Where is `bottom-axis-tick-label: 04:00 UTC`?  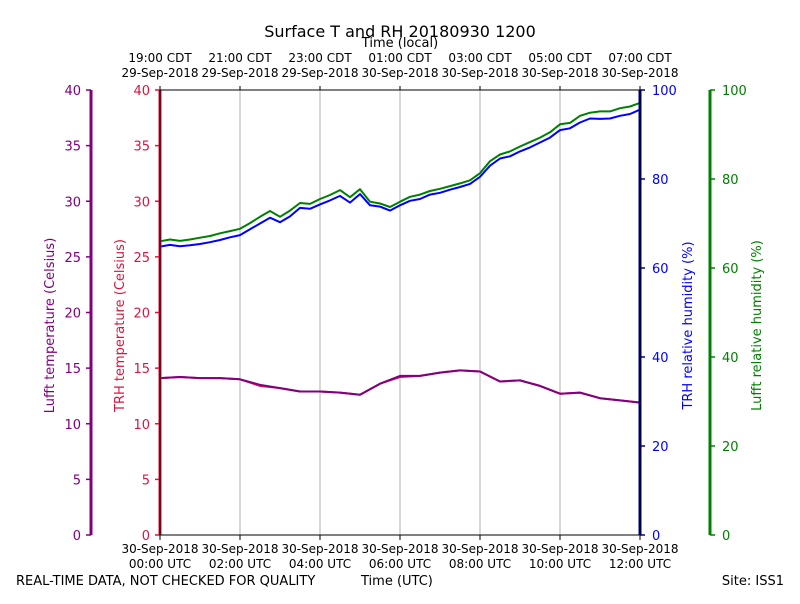 bottom-axis-tick-label: 04:00 UTC is located at coordinates (320, 564).